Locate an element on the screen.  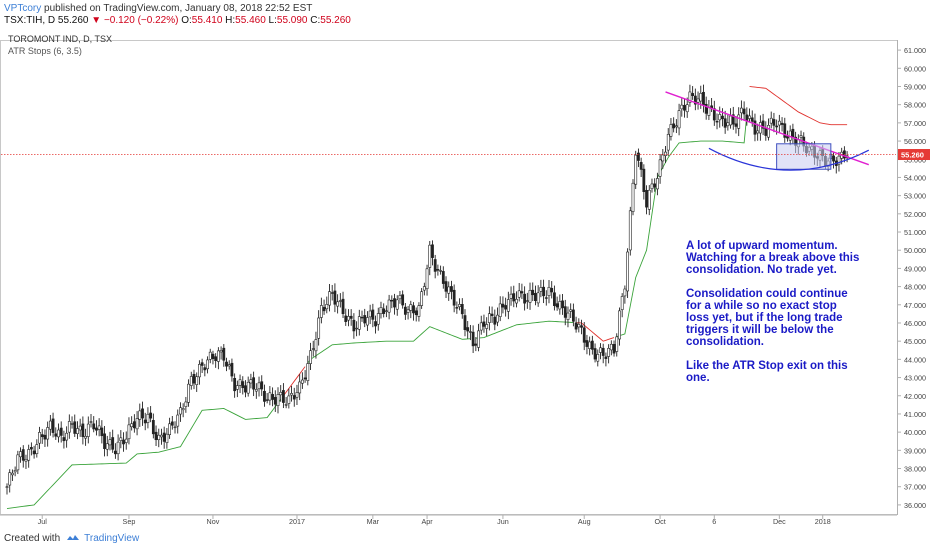
ohlc-low-value: 55.090 is located at coordinates (292, 20).